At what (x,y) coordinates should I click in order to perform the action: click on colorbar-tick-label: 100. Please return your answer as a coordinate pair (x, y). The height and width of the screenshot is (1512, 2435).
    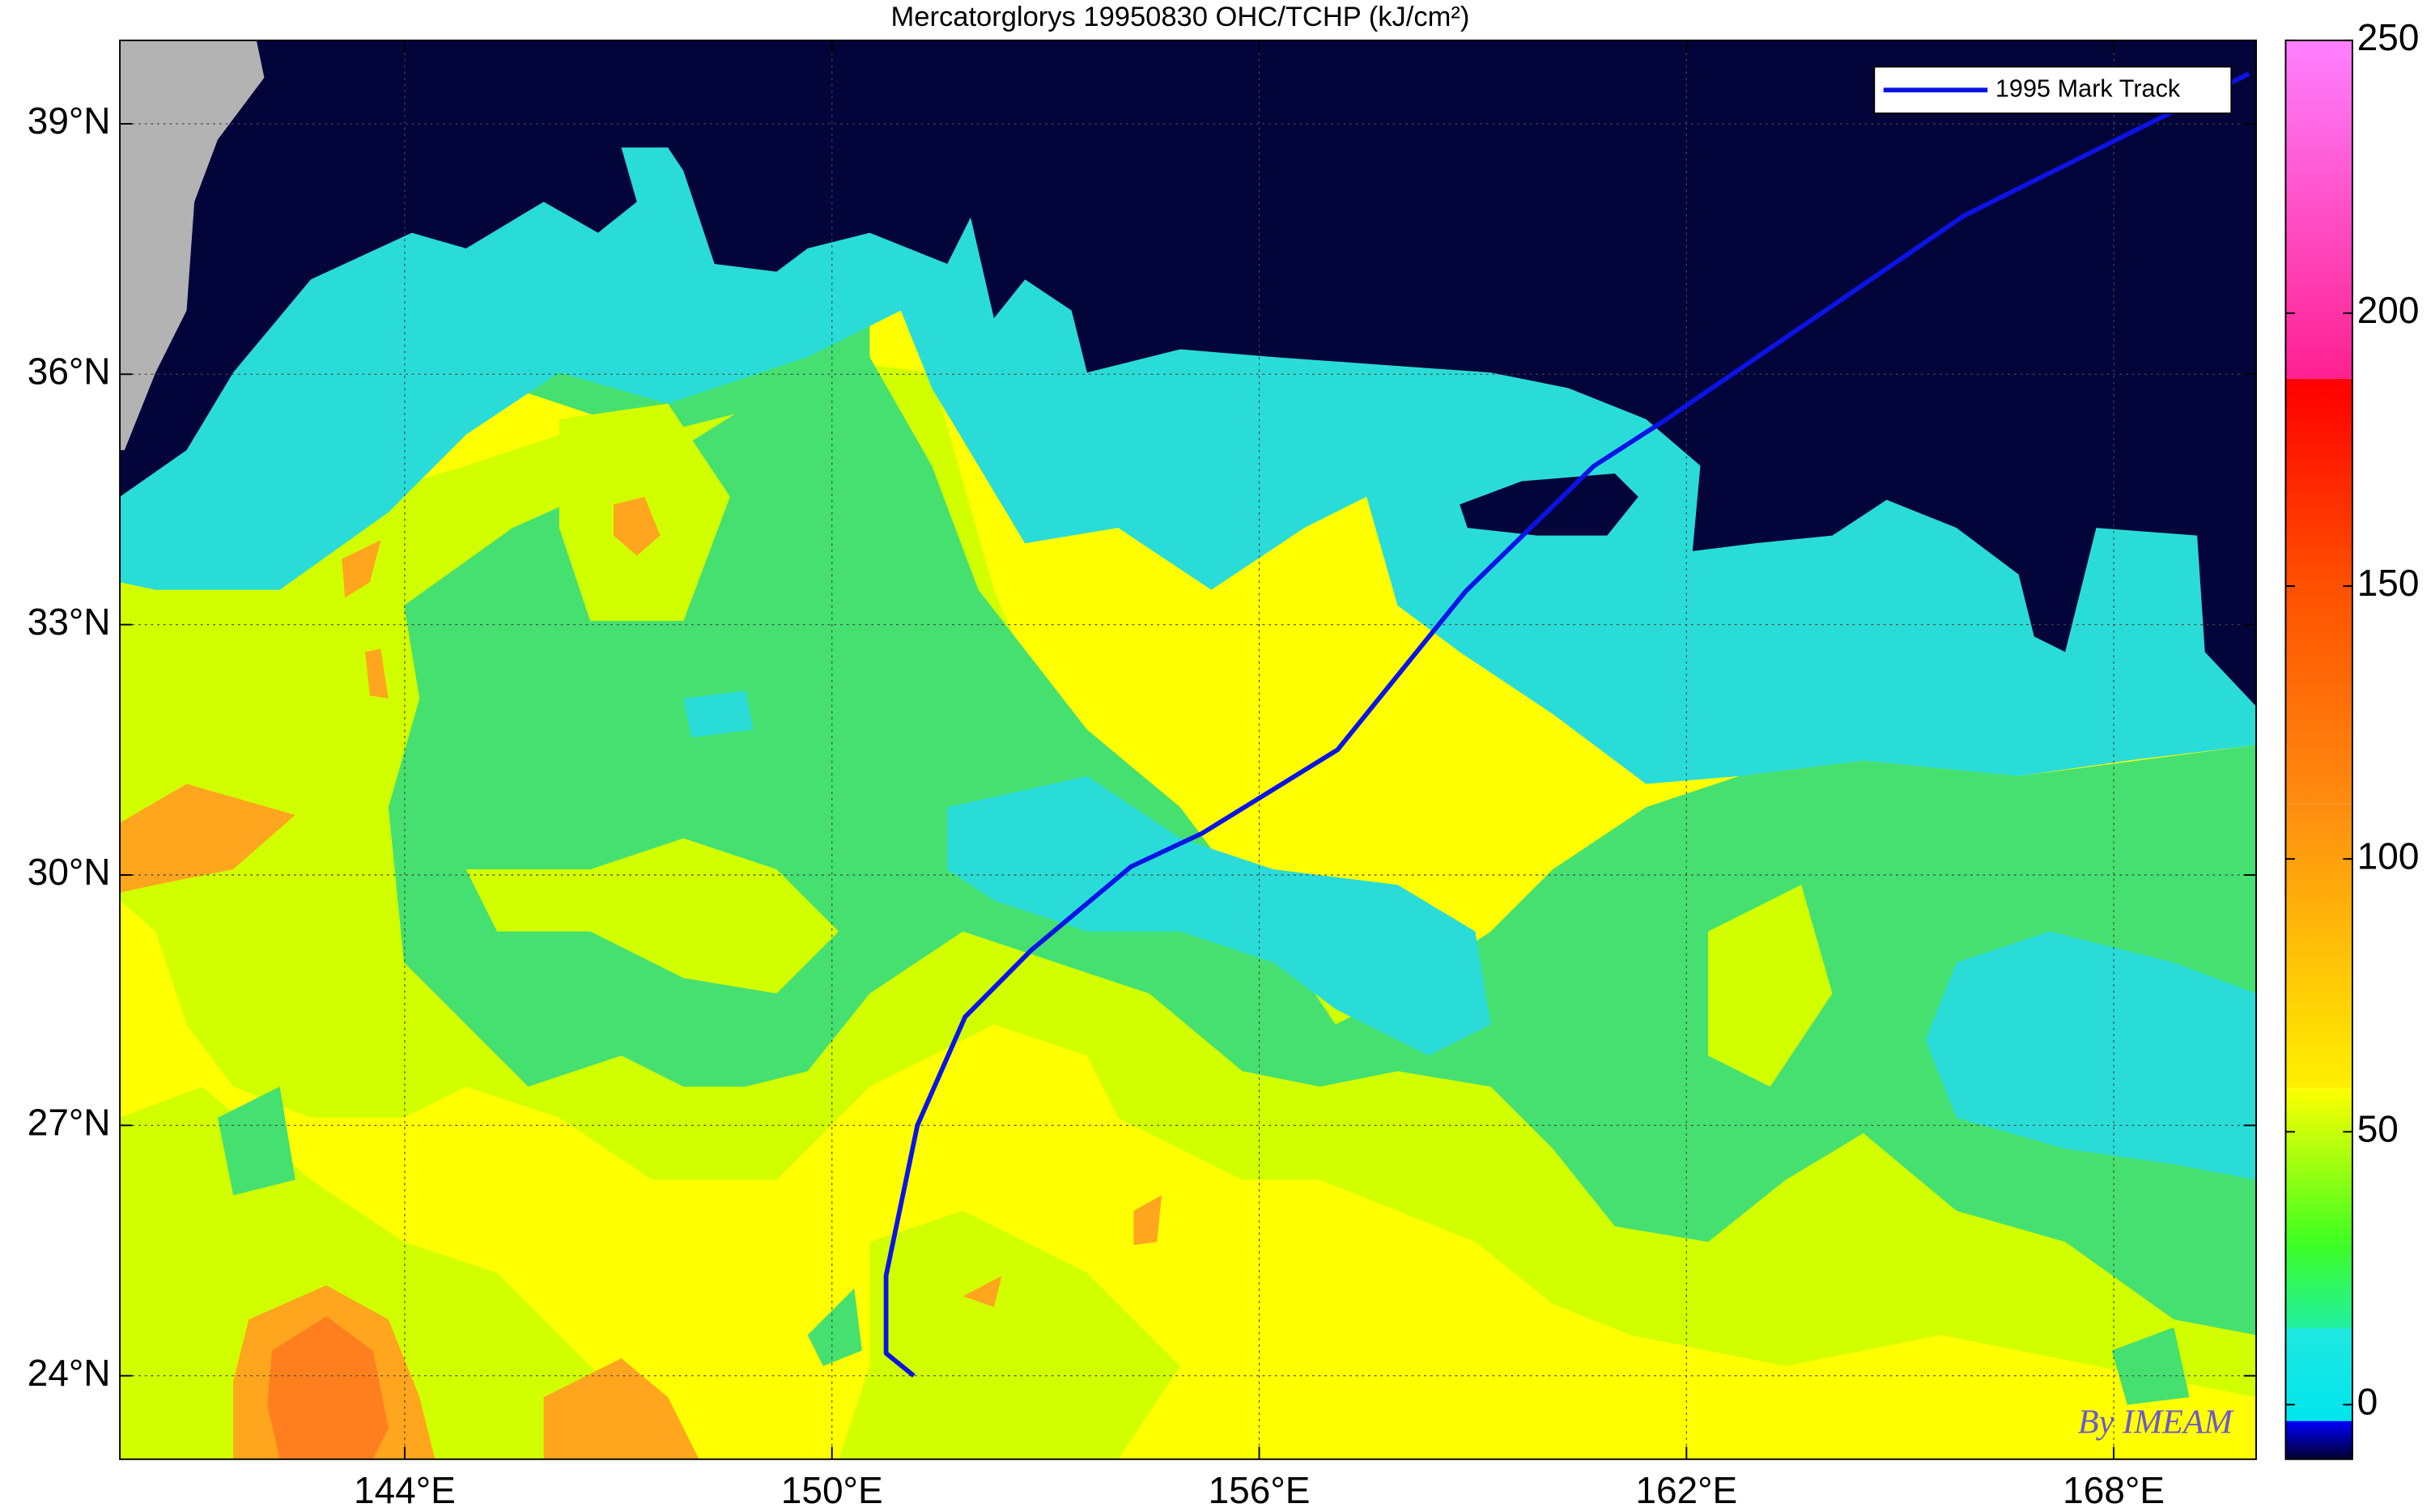
    Looking at the image, I should click on (2388, 856).